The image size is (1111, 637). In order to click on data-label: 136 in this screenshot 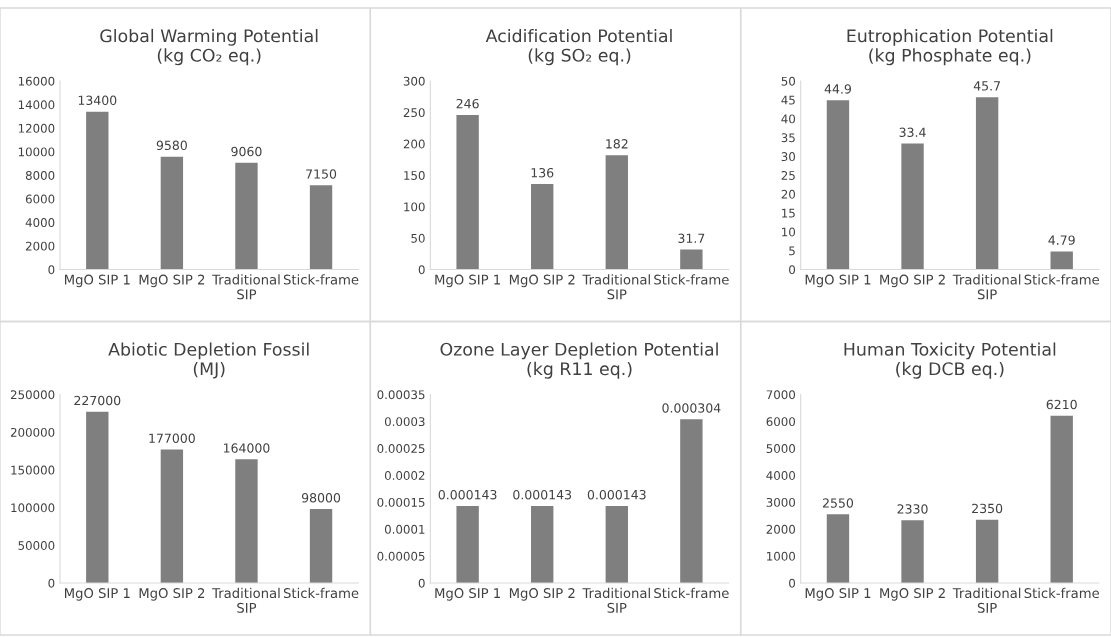, I will do `click(542, 173)`.